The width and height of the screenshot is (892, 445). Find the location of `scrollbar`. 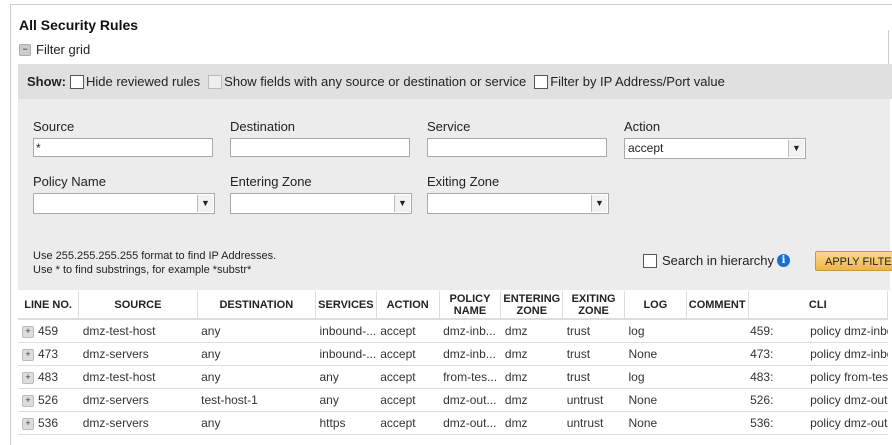

scrollbar is located at coordinates (888, 60).